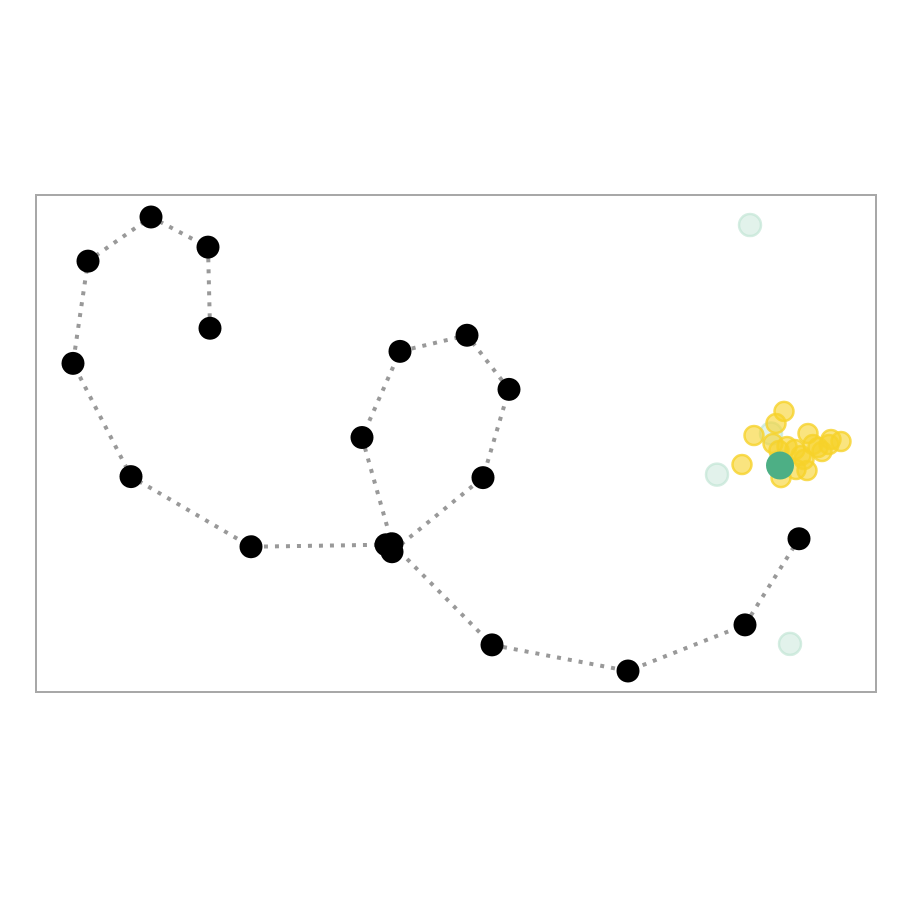 The width and height of the screenshot is (900, 900). I want to click on cloud-points-layer, so click(791, 444).